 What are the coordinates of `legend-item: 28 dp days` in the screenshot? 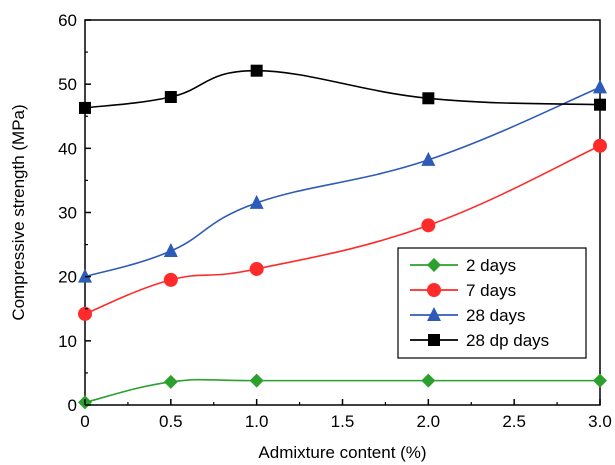 It's located at (479, 340).